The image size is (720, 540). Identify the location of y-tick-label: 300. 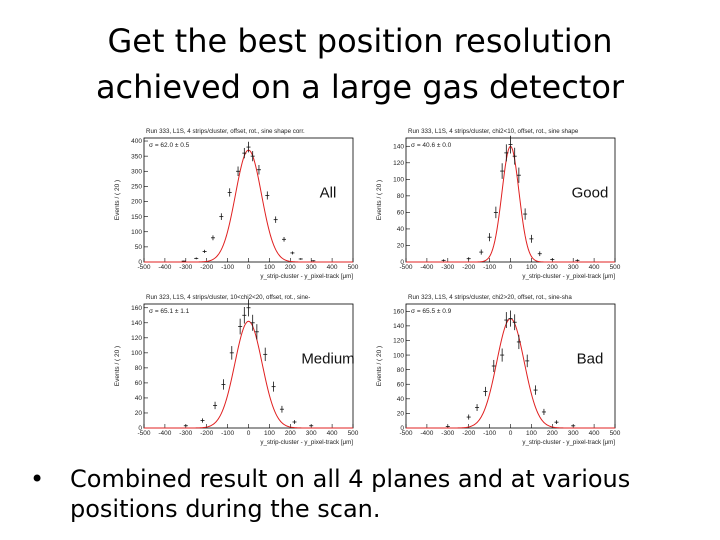
(136, 171).